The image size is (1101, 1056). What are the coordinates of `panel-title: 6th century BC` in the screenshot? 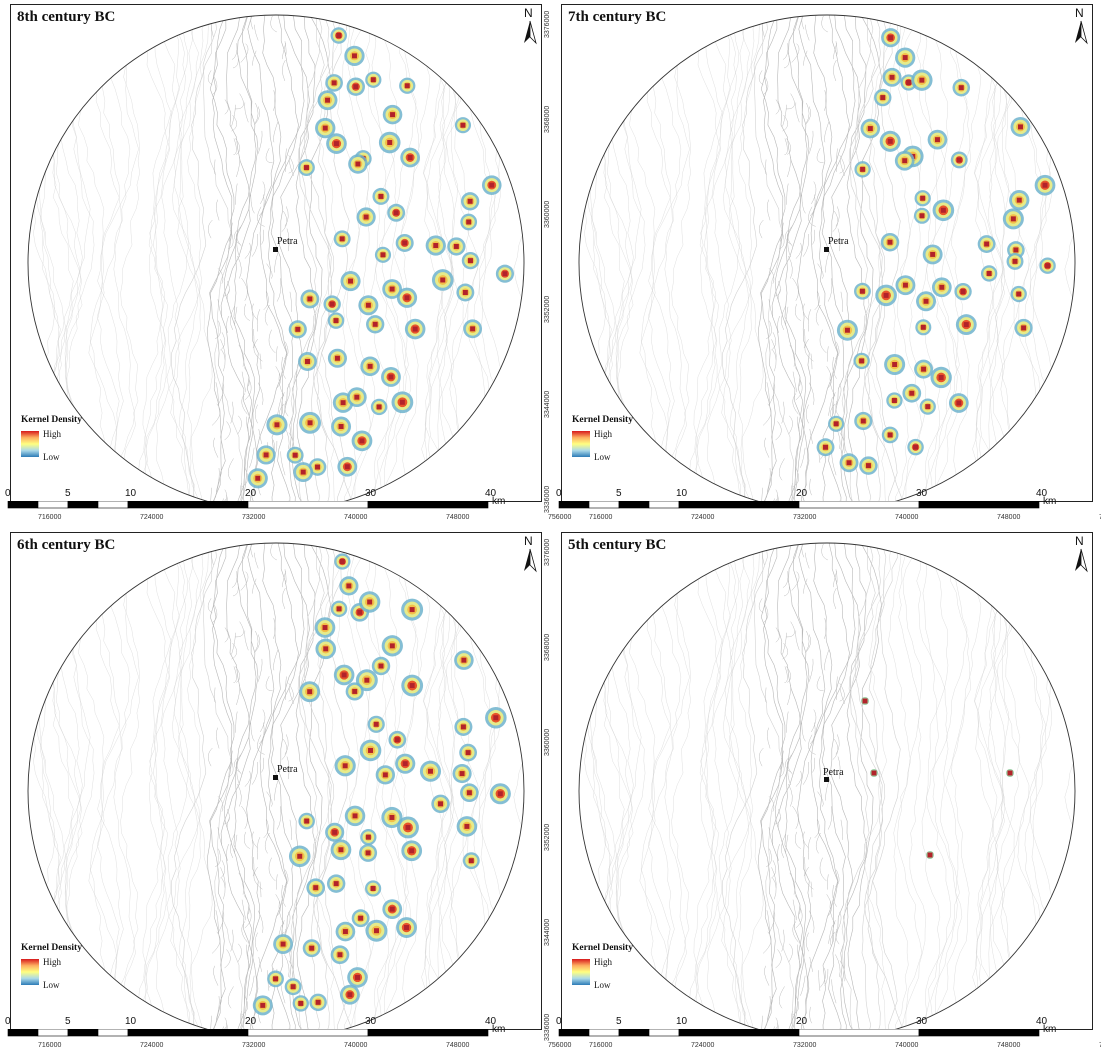 It's located at (66, 545).